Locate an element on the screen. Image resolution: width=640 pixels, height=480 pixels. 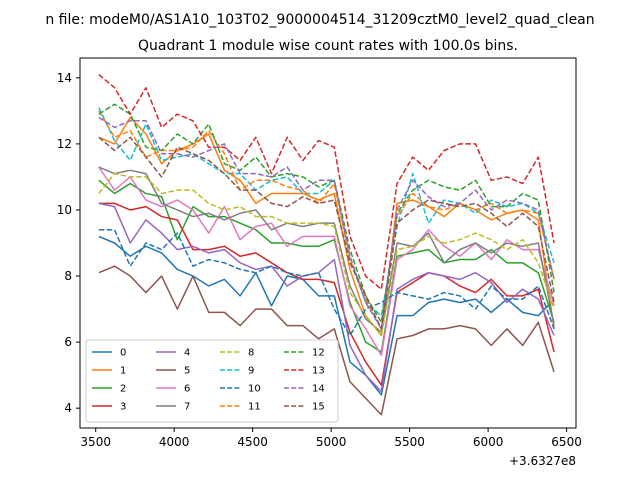
x-tick-label: 5500 is located at coordinates (409, 442).